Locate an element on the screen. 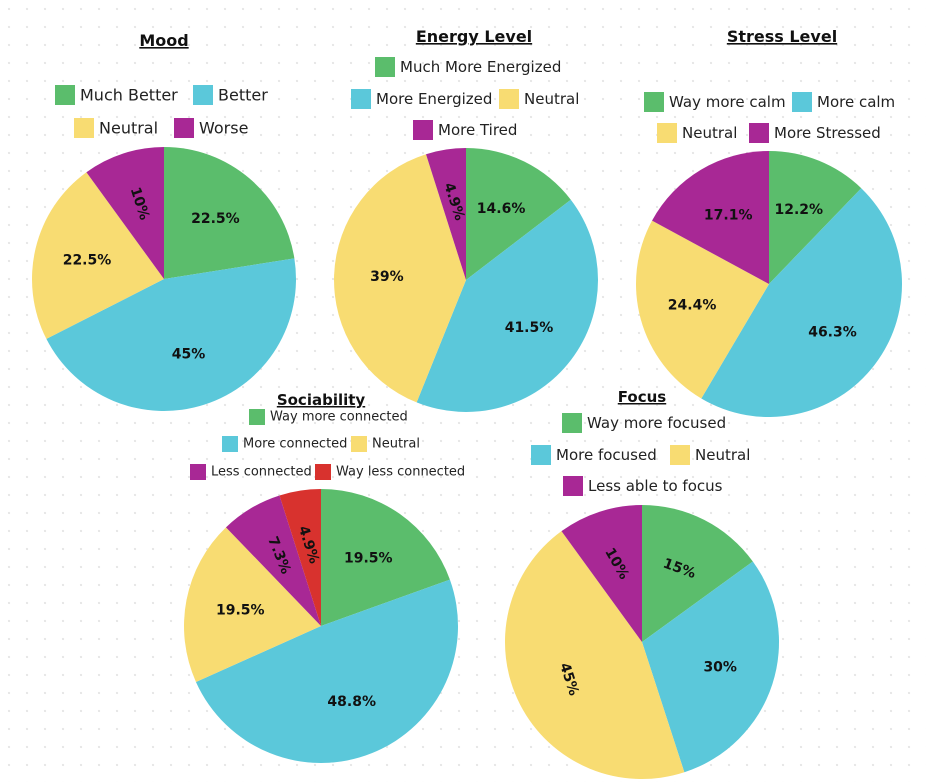  legend-entry: Less able to focus is located at coordinates (643, 486).